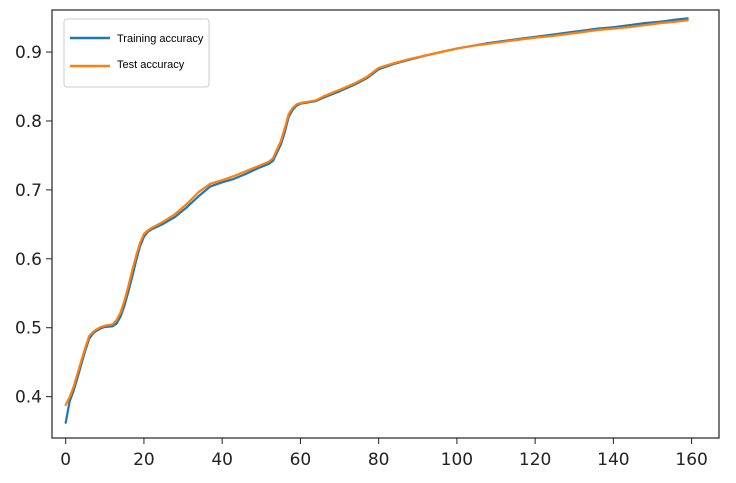  Describe the element at coordinates (301, 460) in the screenshot. I see `x-tick-label: 60` at that location.